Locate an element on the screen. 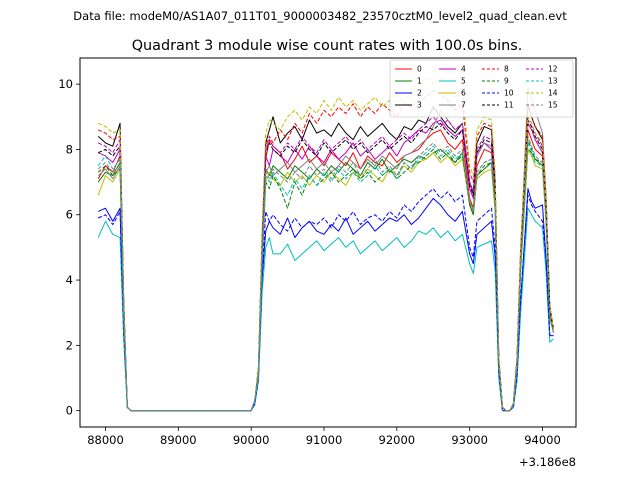 The image size is (640, 480). x-tick-label: 88000 is located at coordinates (105, 440).